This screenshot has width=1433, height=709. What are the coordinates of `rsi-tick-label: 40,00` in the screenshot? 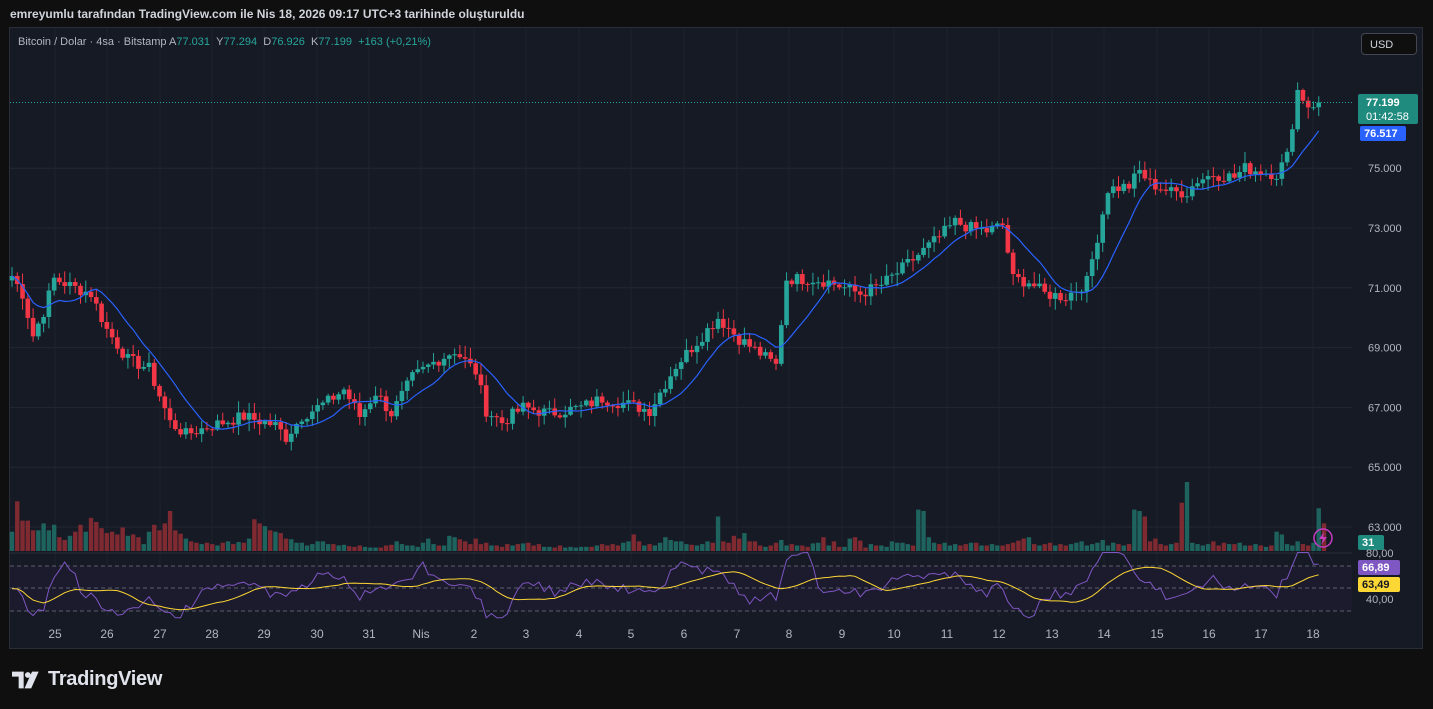 It's located at (1380, 600).